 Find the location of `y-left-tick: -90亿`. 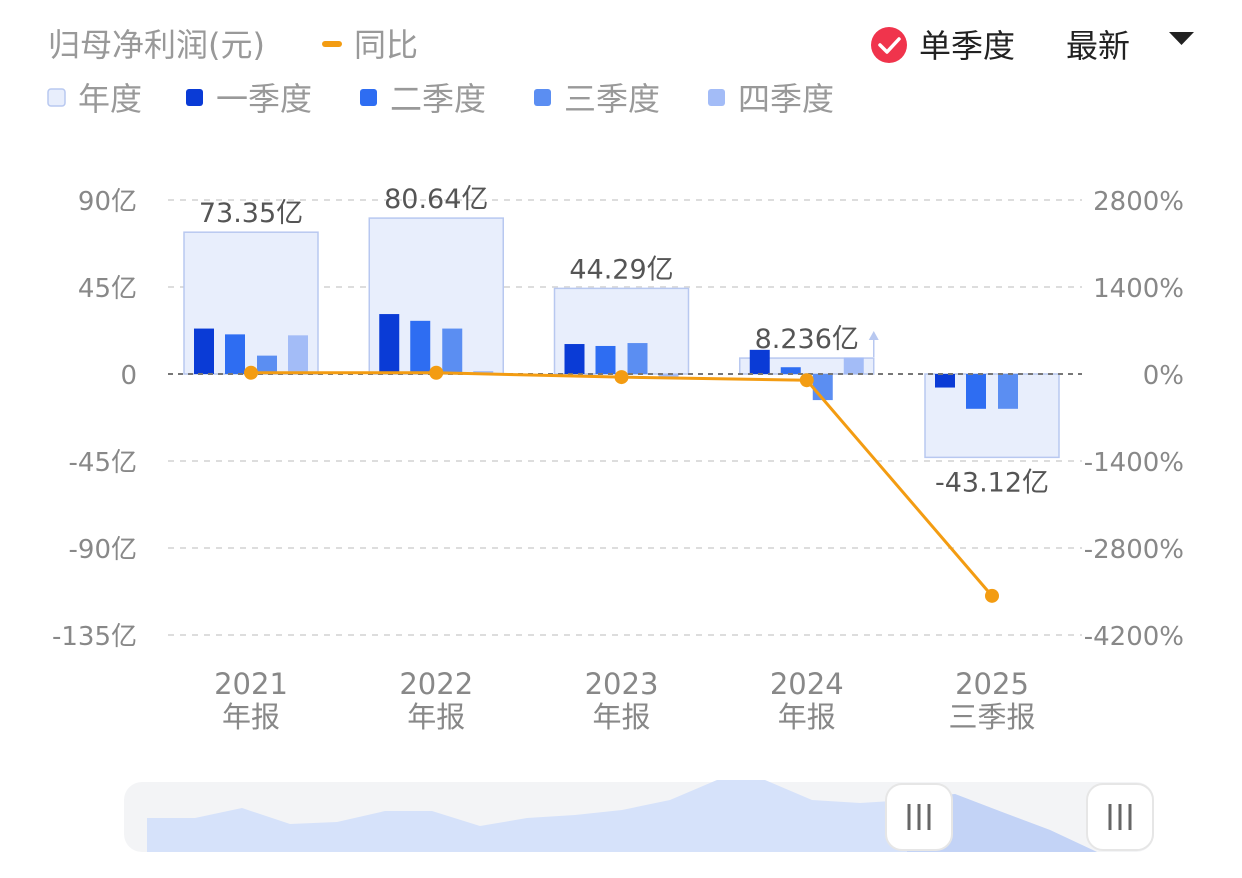

y-left-tick: -90亿 is located at coordinates (103, 550).